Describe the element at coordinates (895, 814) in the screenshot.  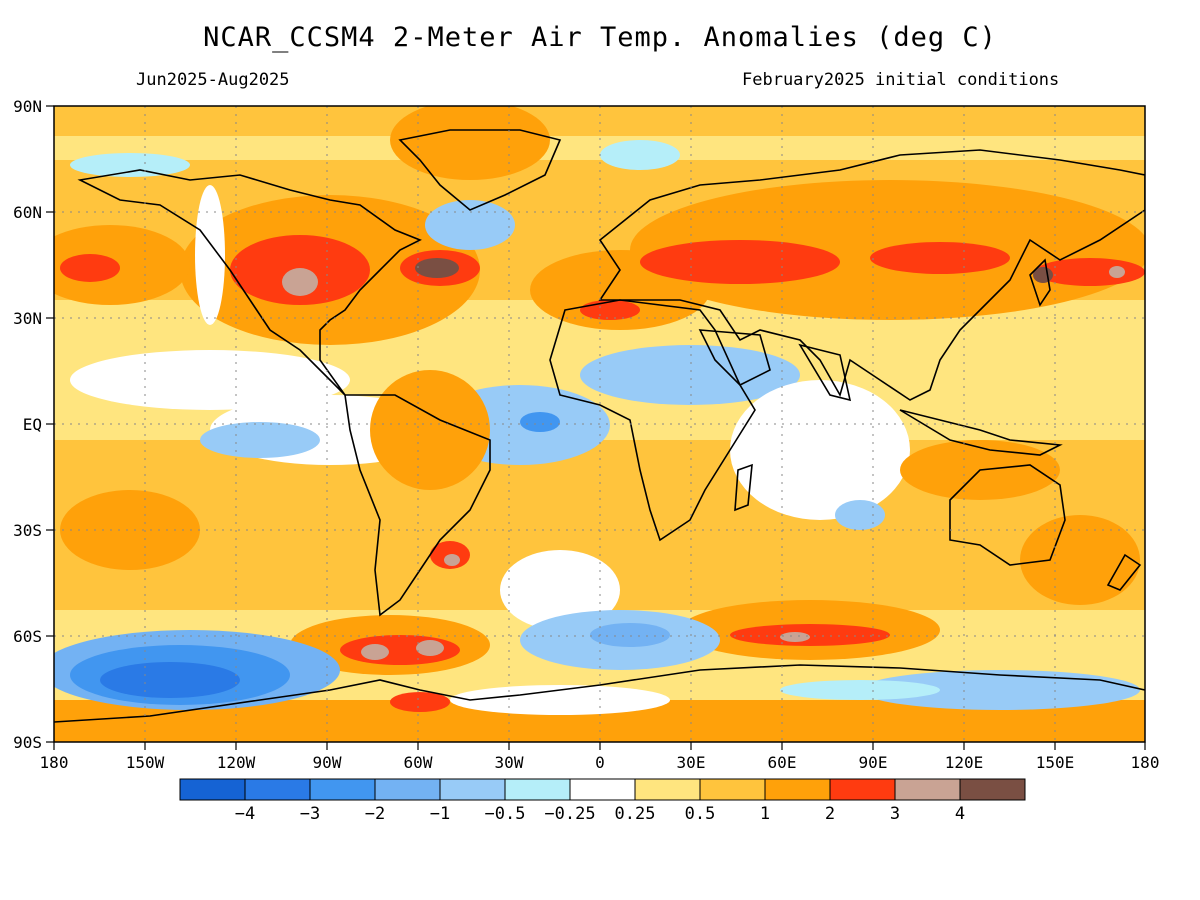
I see `colorbar-label: 3` at that location.